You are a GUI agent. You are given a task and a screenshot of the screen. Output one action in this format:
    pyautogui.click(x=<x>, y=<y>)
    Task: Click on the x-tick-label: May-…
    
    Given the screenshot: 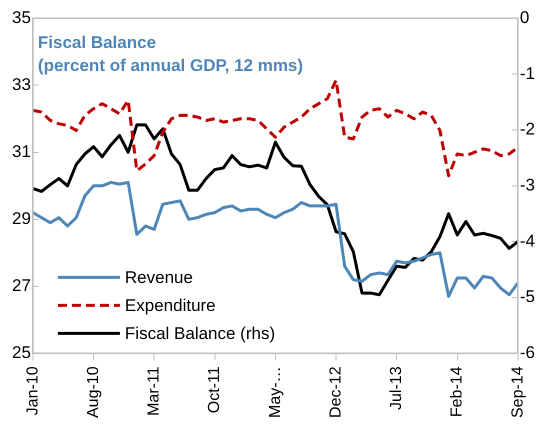 What is the action you would take?
    pyautogui.click(x=275, y=392)
    